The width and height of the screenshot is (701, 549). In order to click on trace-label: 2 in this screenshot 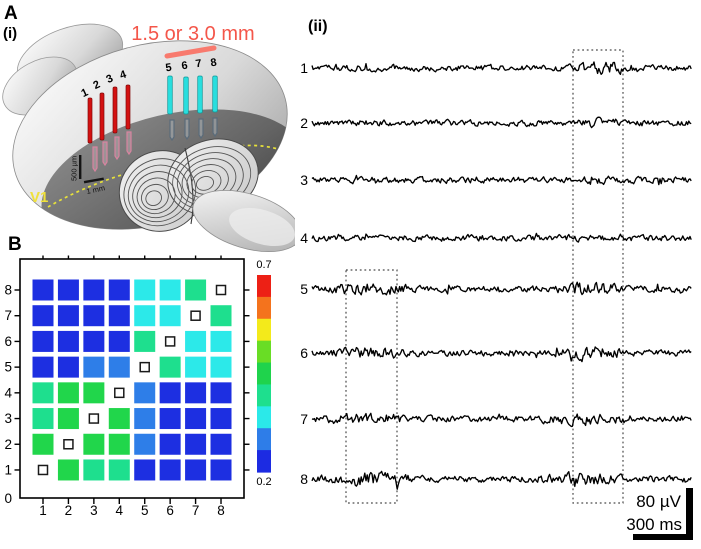, I will do `click(304, 123)`.